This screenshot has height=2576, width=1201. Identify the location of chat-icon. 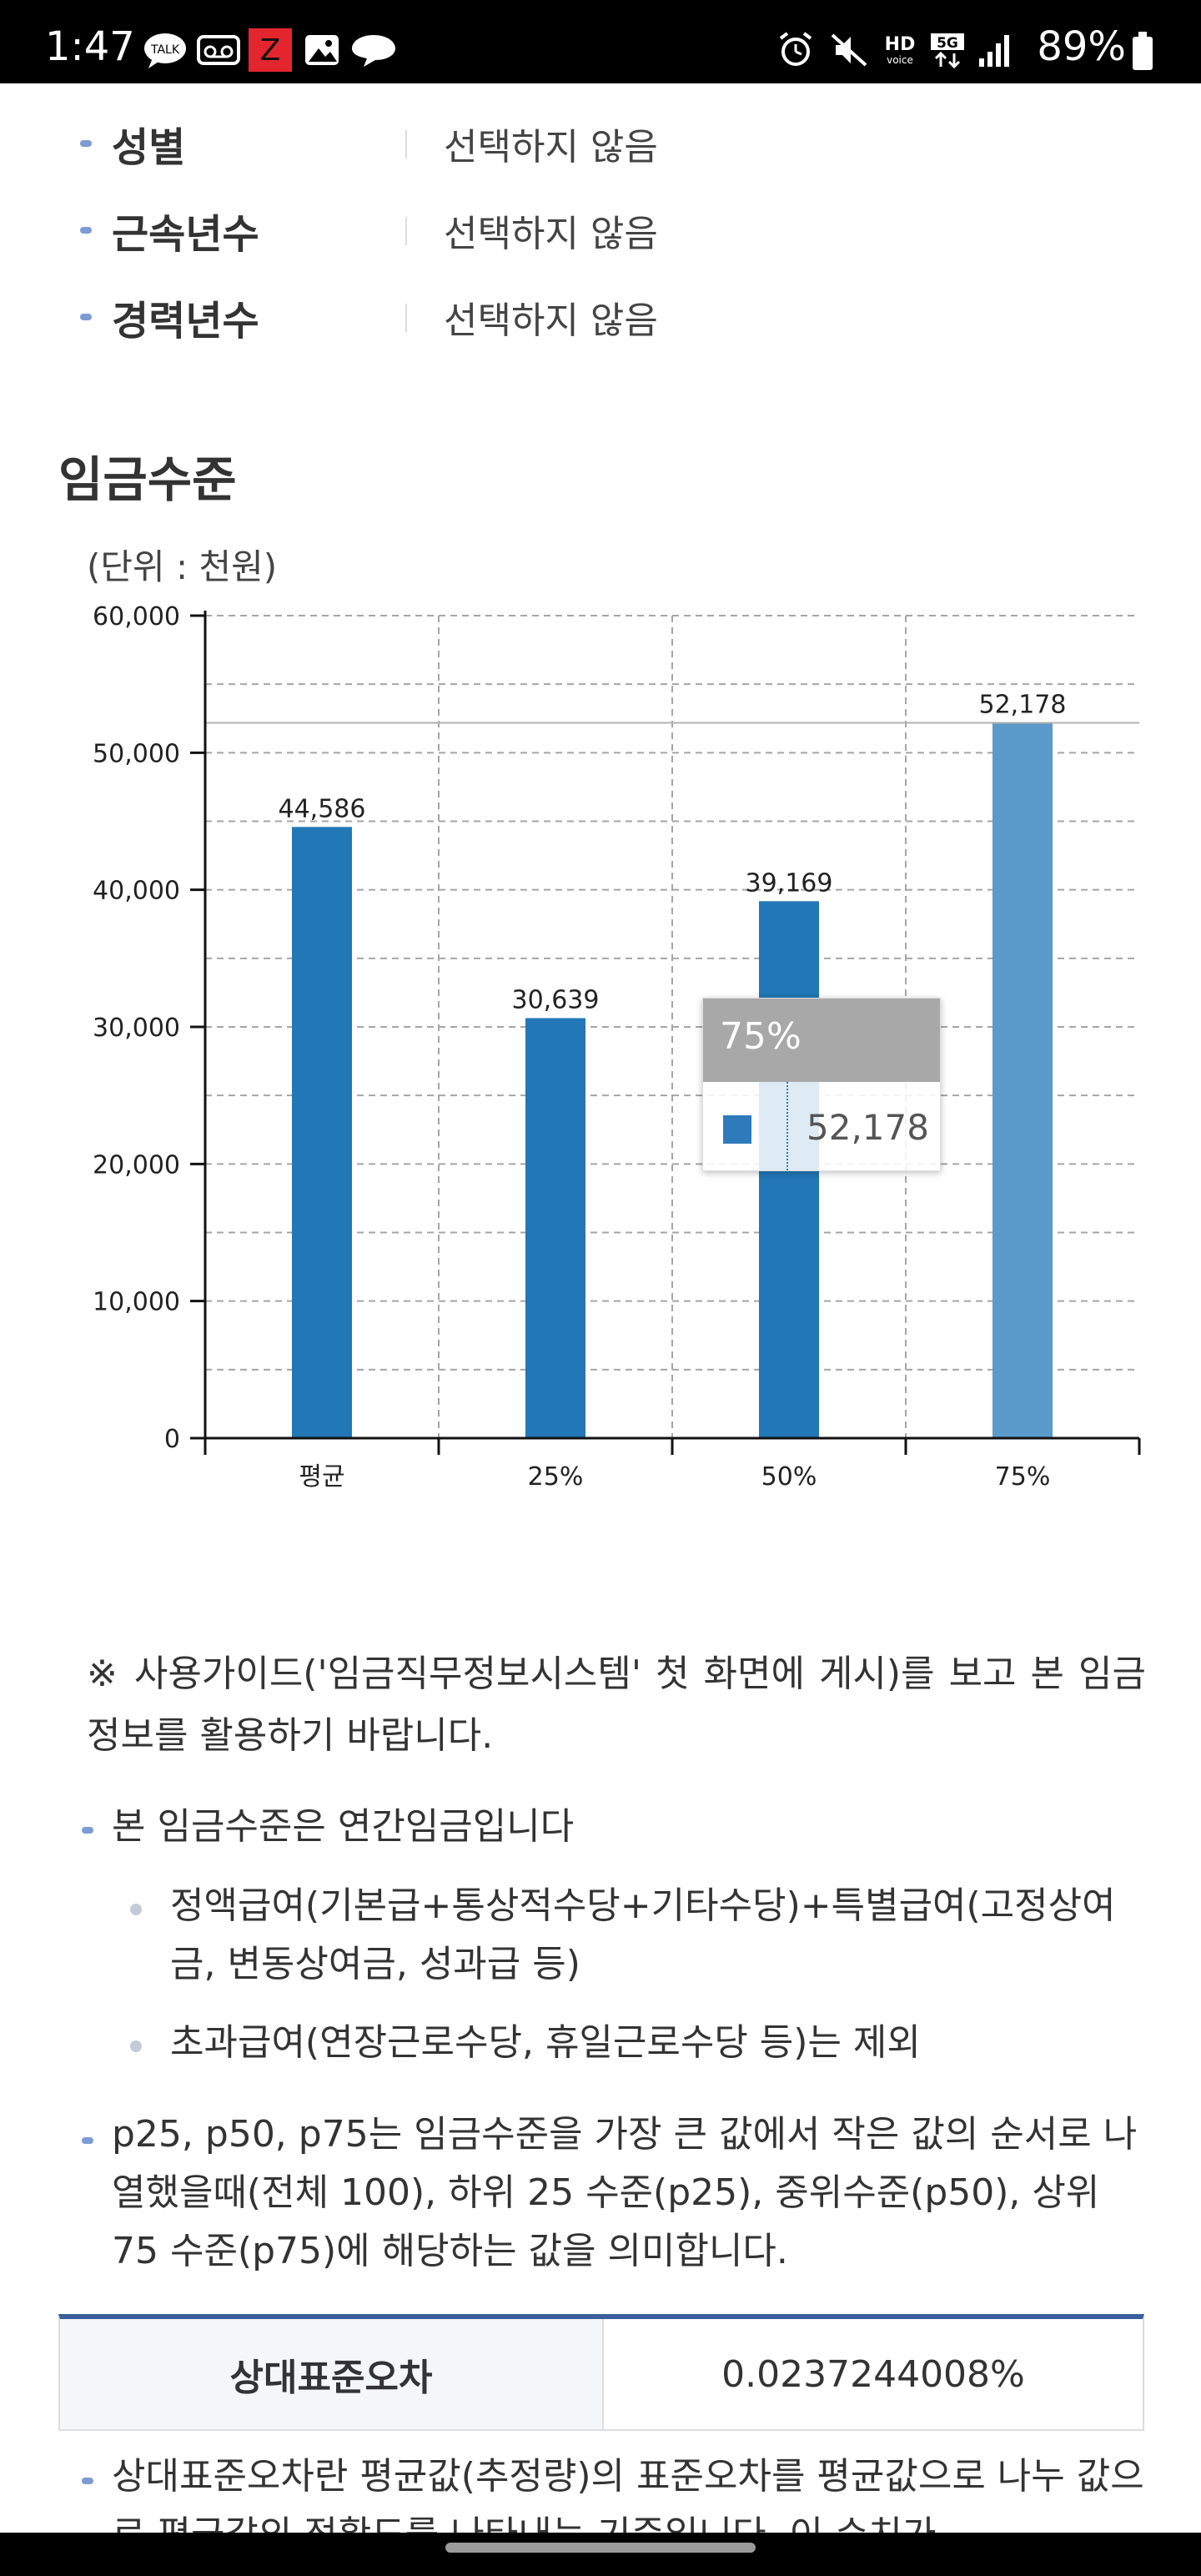
(374, 50).